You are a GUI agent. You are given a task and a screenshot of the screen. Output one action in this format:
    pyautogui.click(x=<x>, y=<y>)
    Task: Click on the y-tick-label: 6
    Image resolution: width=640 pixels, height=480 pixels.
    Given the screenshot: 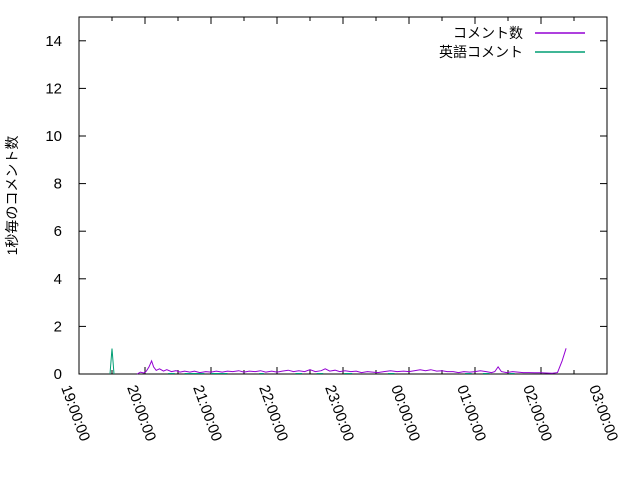 What is the action you would take?
    pyautogui.click(x=58, y=231)
    